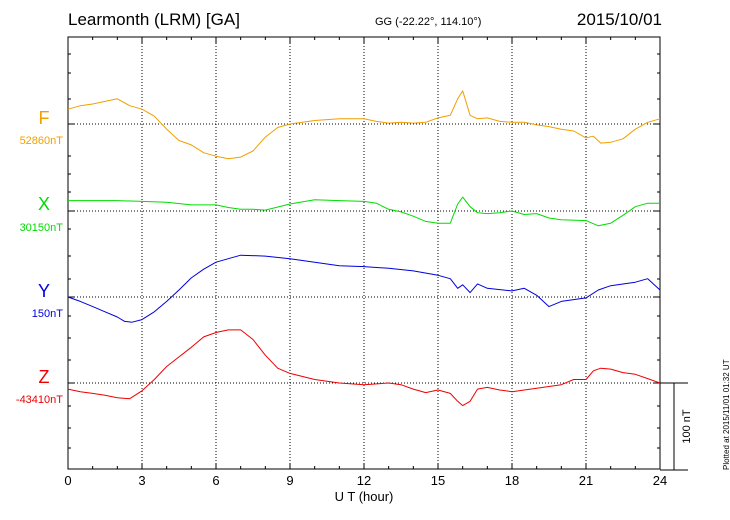 Image resolution: width=730 pixels, height=520 pixels. I want to click on trace-Z, so click(364, 368).